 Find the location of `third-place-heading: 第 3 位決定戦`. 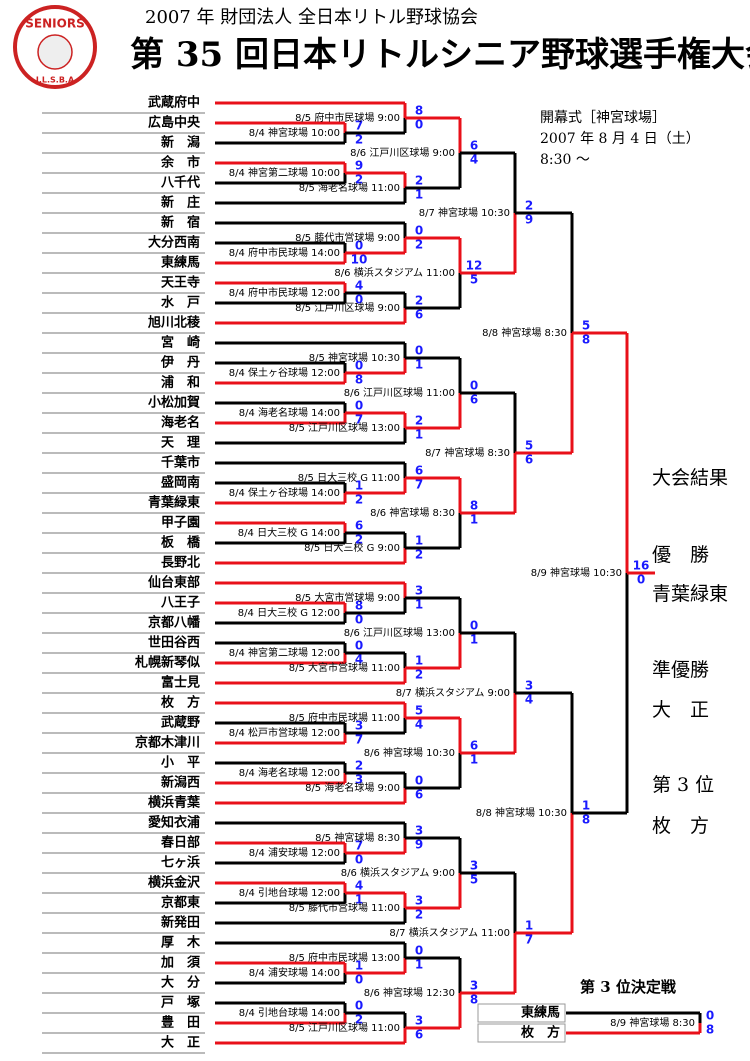

third-place-heading: 第 3 位決定戦 is located at coordinates (628, 987).